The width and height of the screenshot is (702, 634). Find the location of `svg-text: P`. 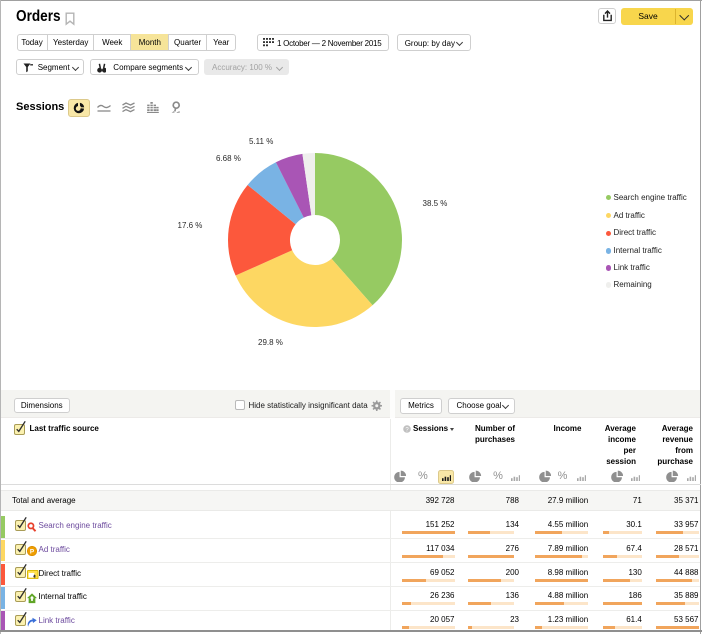

svg-text: P is located at coordinates (32, 551).